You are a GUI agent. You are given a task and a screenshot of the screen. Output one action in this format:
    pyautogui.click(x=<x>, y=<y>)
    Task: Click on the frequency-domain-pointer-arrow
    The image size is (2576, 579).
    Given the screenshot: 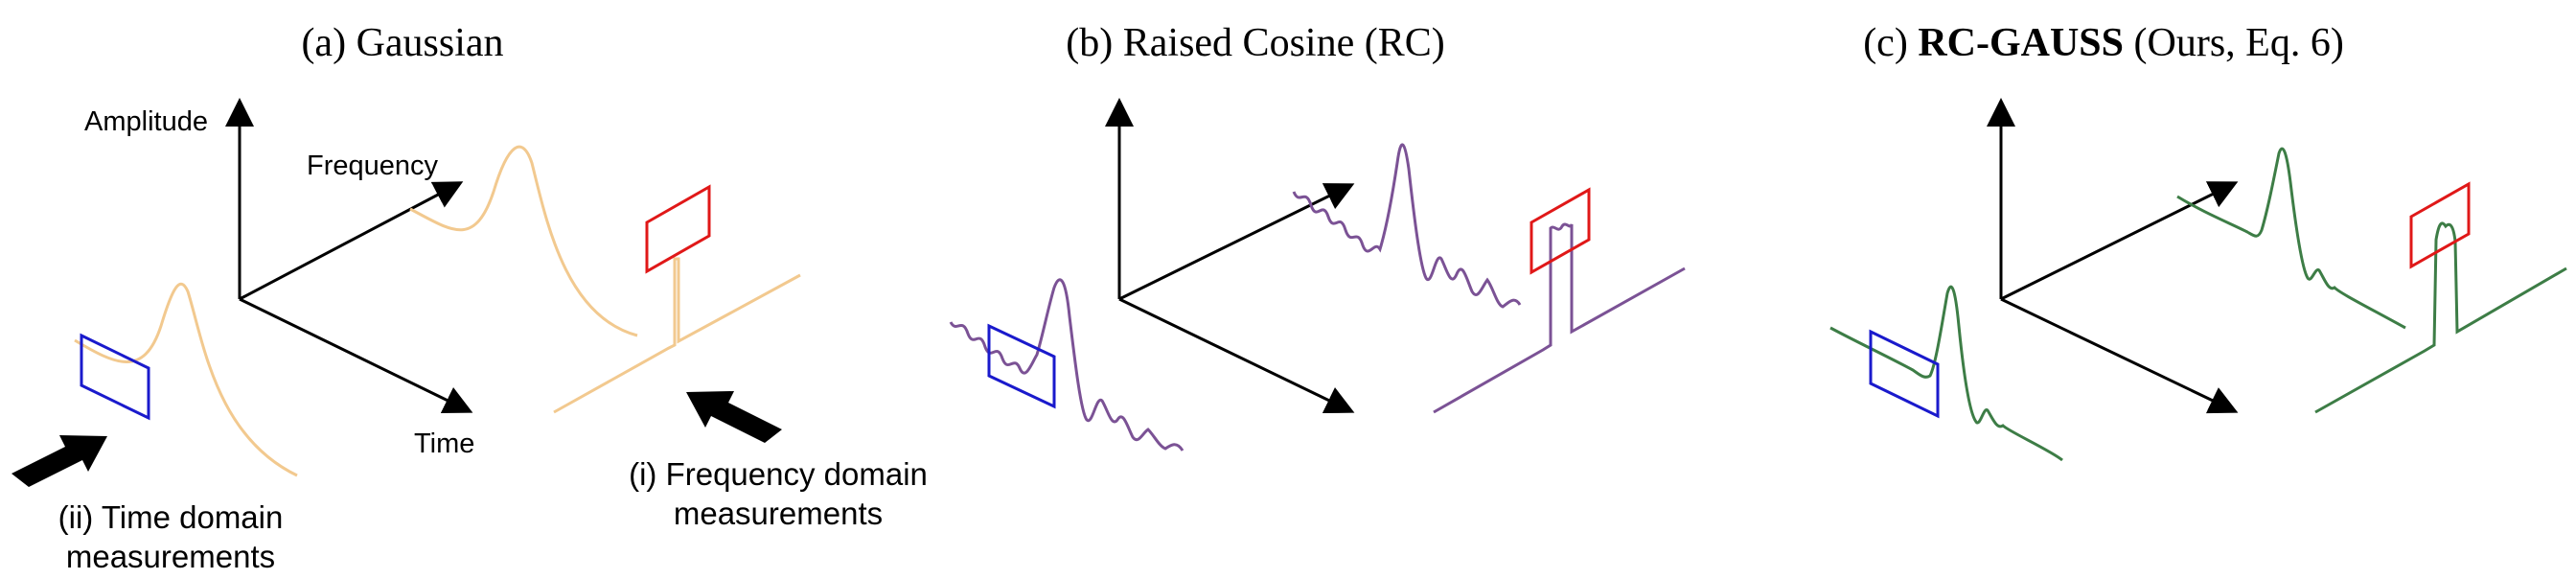 What is the action you would take?
    pyautogui.click(x=734, y=417)
    